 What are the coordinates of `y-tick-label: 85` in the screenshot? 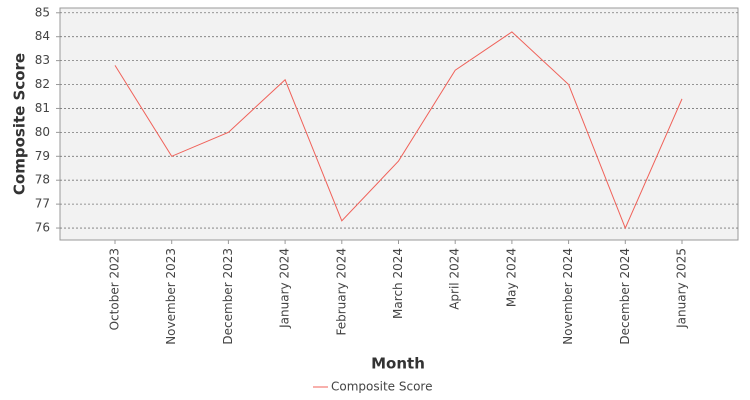 It's located at (42, 12).